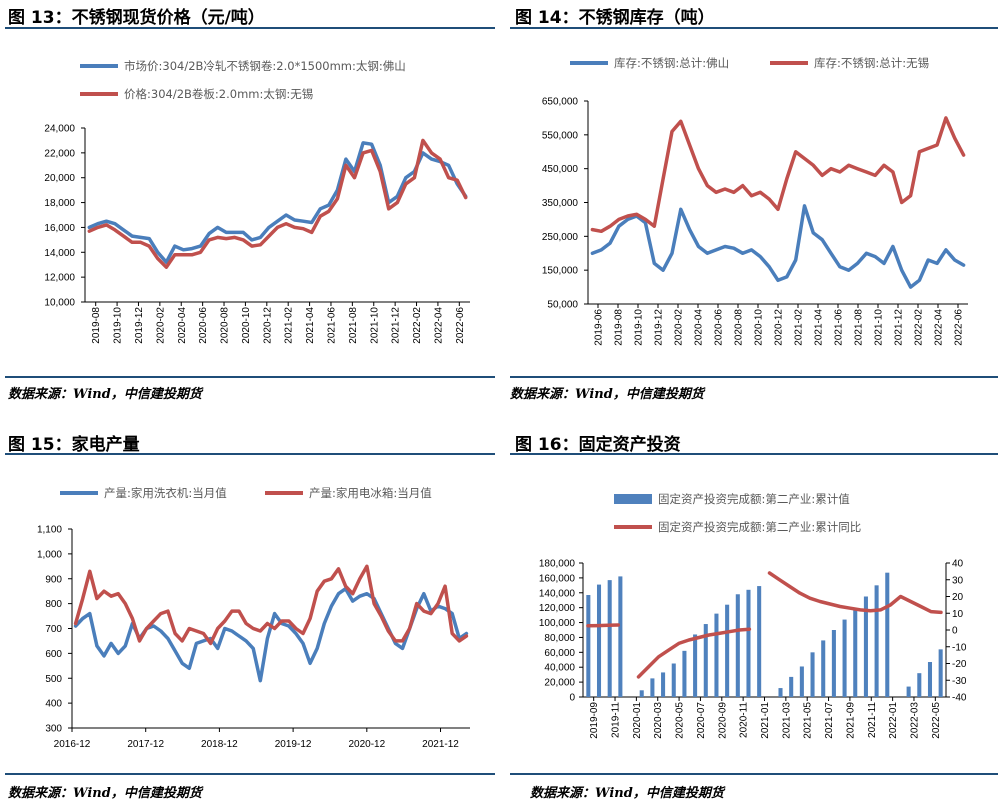 This screenshot has width=1003, height=811. What do you see at coordinates (764, 625) in the screenshot?
I see `c16-series-2-line` at bounding box center [764, 625].